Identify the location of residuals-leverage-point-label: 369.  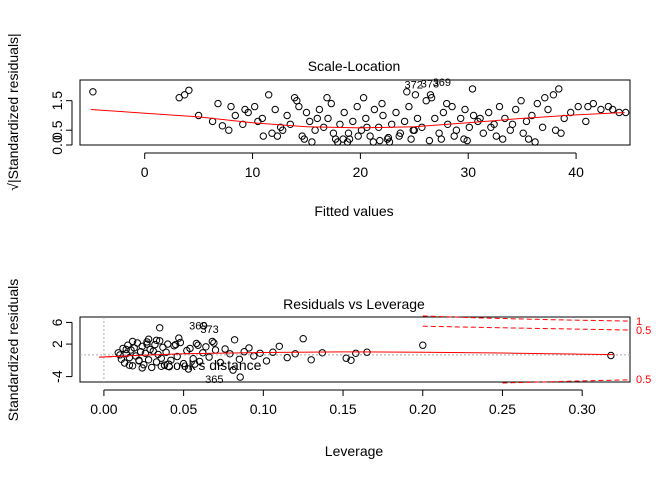
(198, 327).